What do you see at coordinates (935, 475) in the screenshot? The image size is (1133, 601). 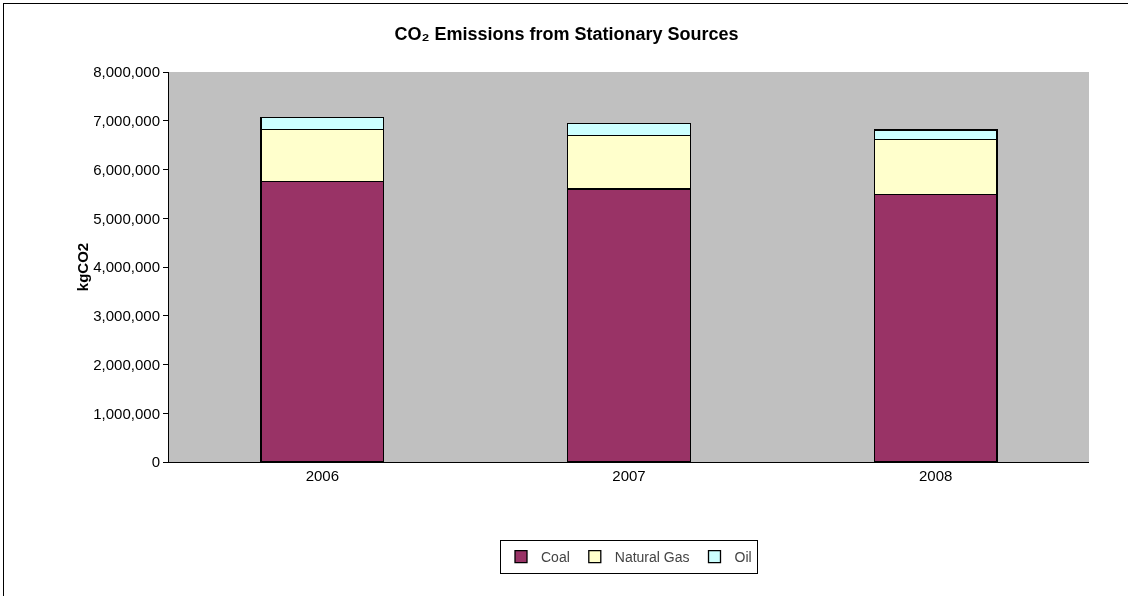 I see `x-tick-label: 2008` at bounding box center [935, 475].